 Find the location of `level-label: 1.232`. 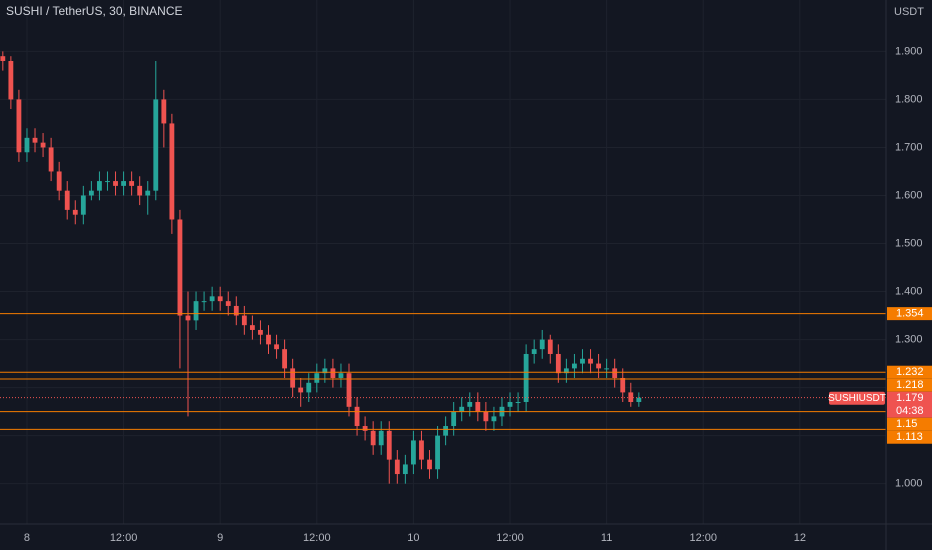

level-label: 1.232 is located at coordinates (910, 372).